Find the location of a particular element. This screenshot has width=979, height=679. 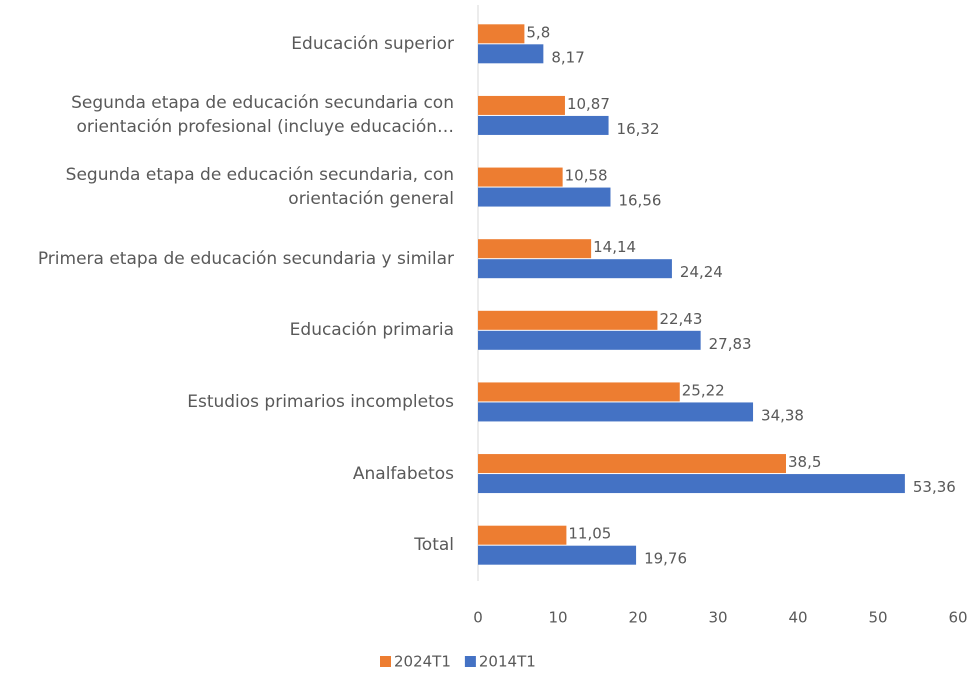

x-tick-label: 0 is located at coordinates (478, 618).